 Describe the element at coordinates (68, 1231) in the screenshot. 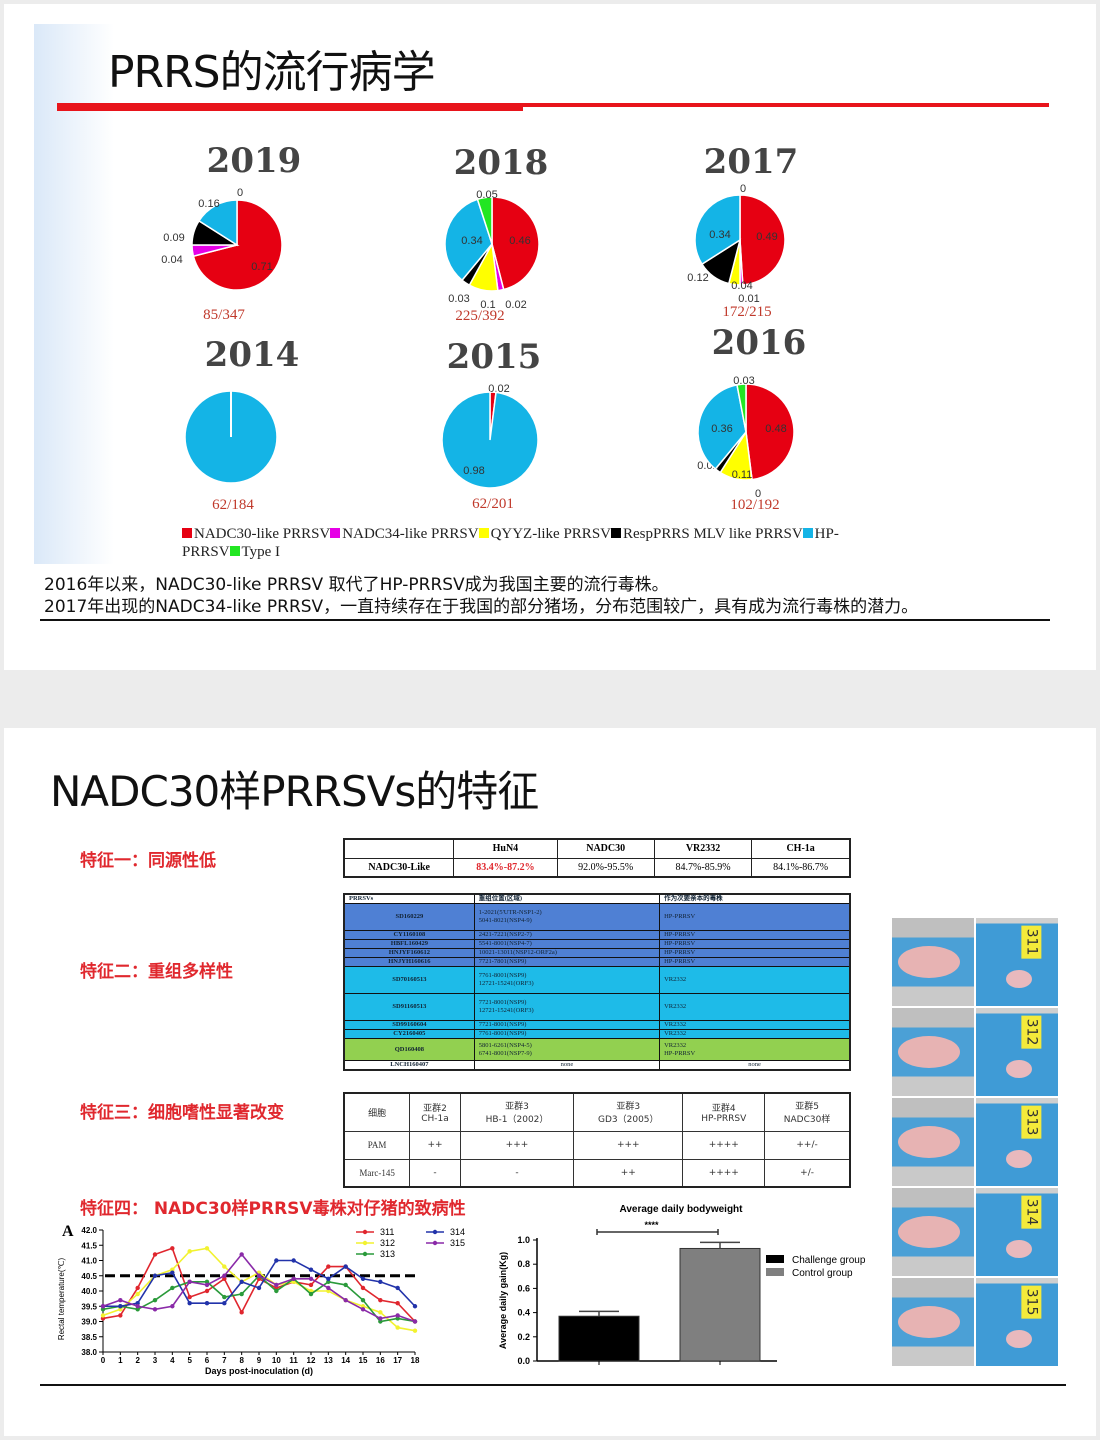

I see `panel-label: A` at that location.